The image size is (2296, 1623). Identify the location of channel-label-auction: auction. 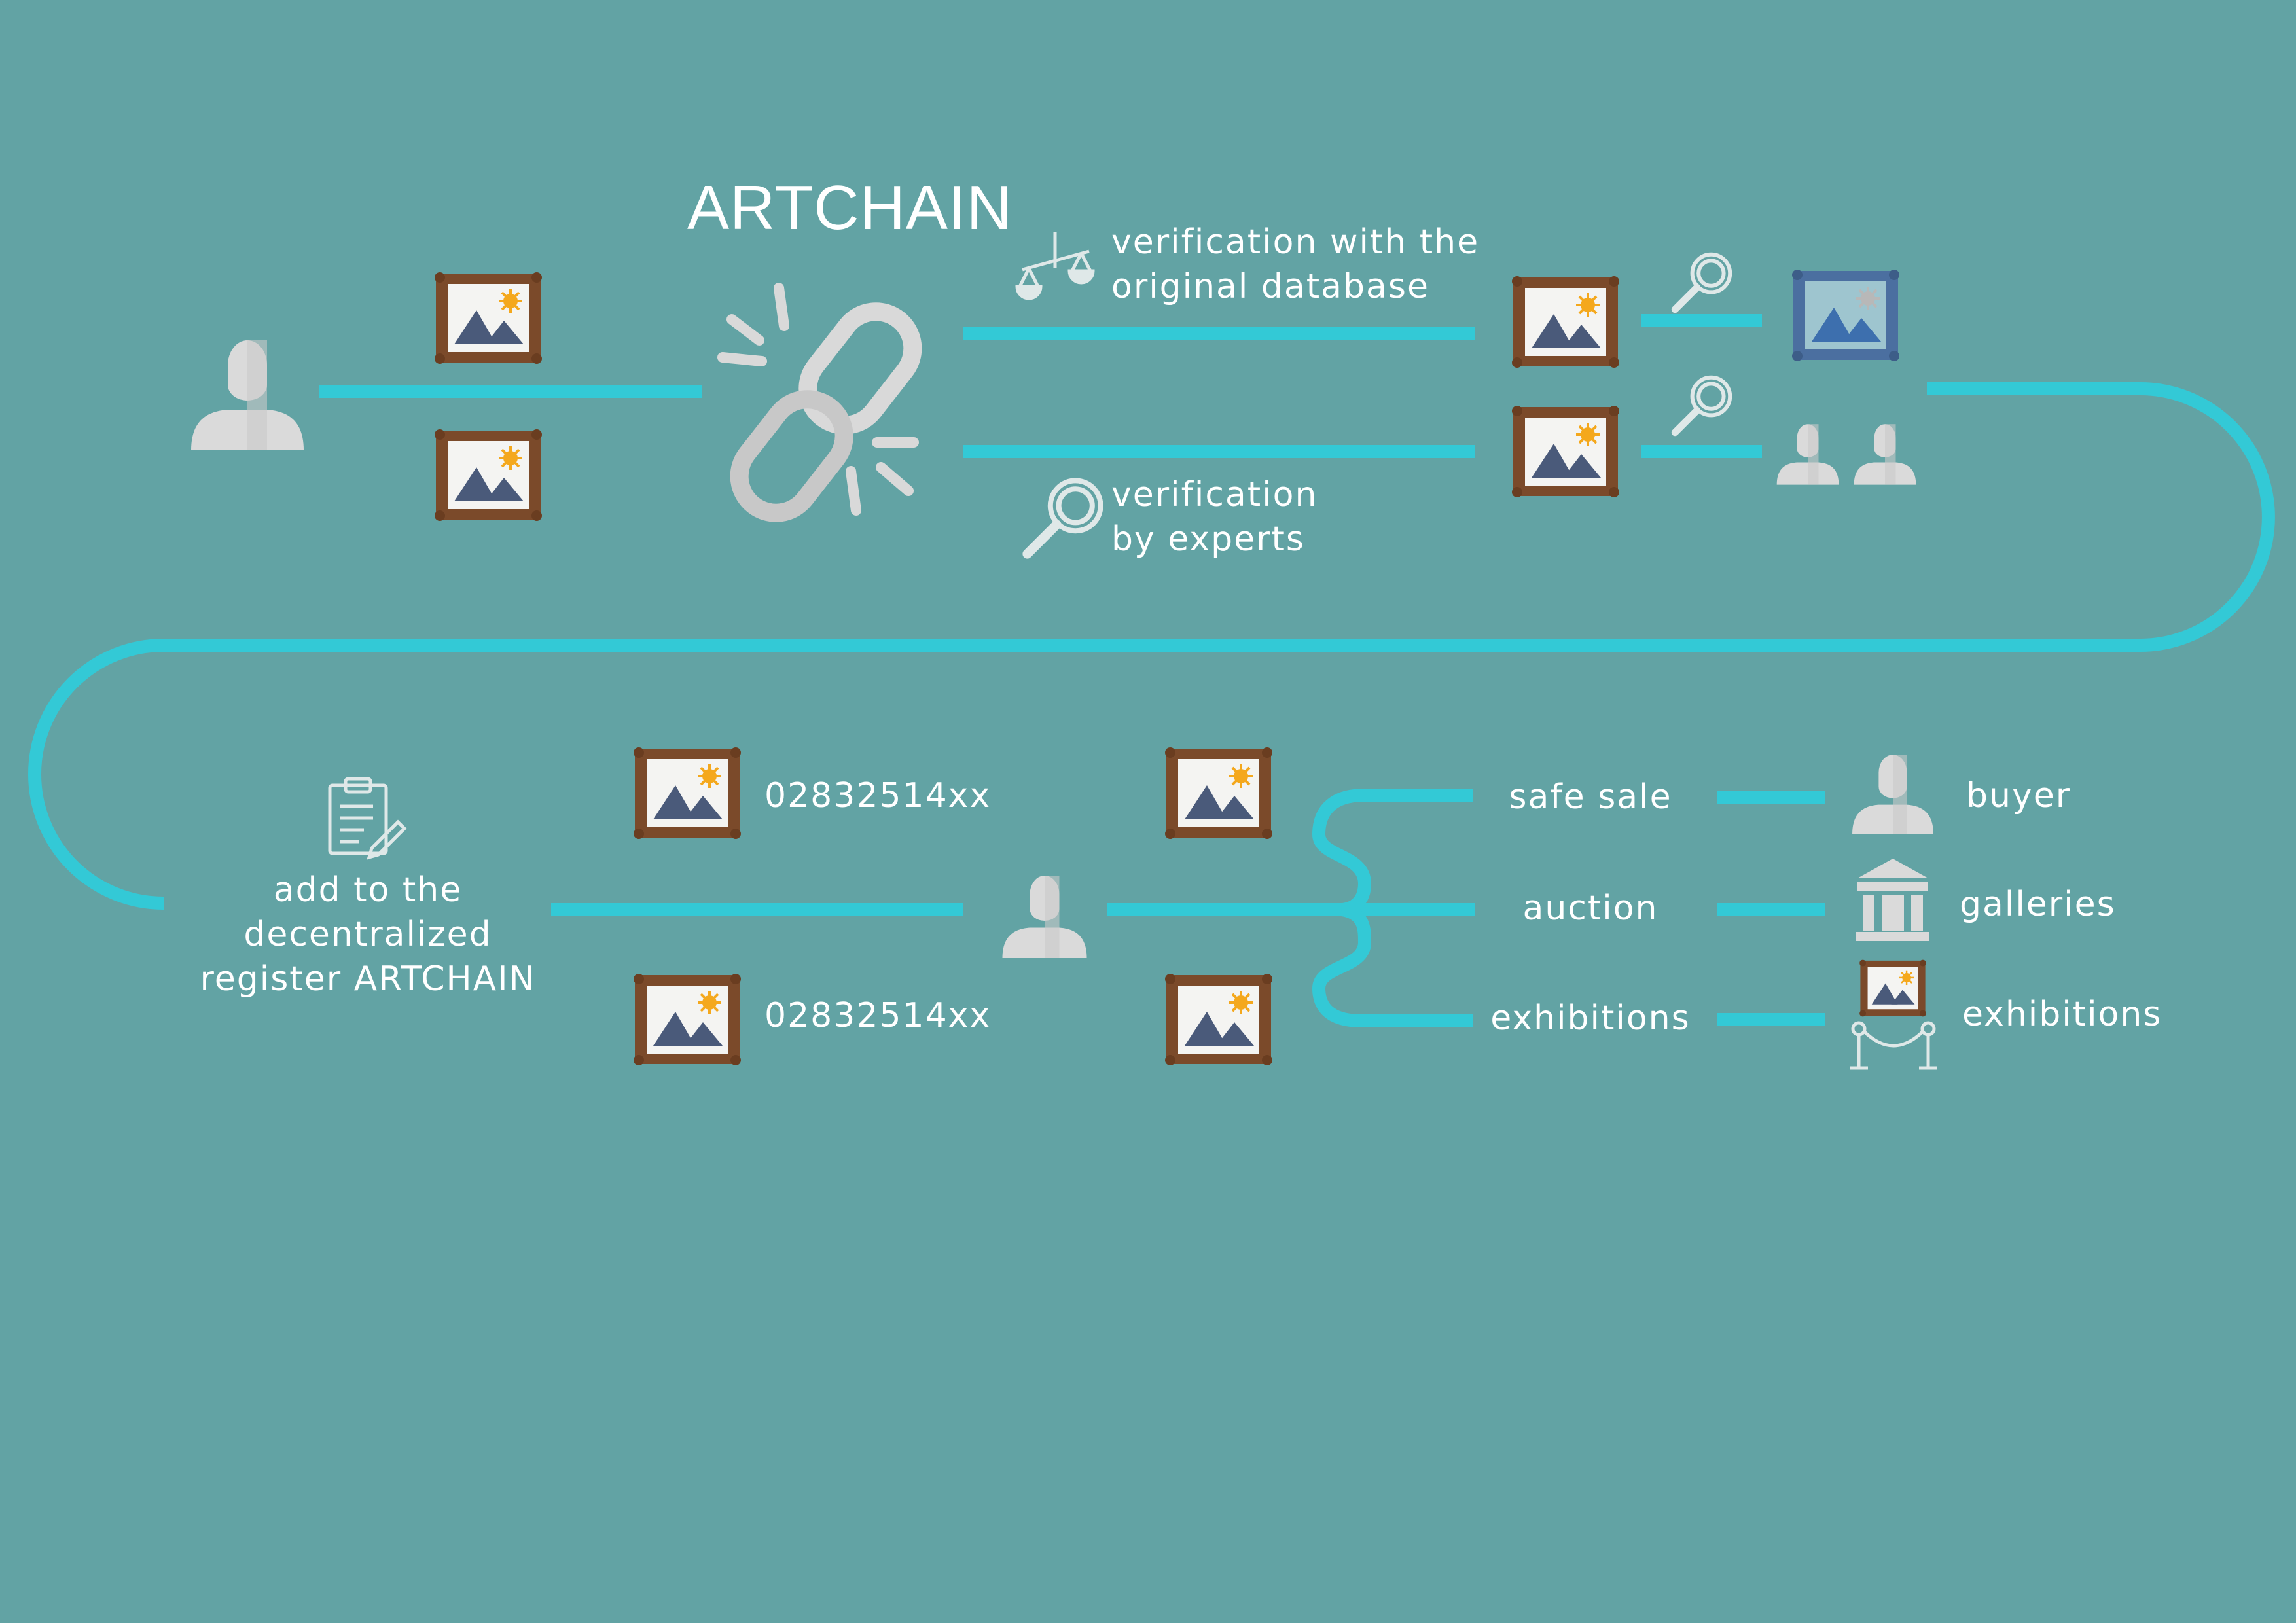
(1590, 908).